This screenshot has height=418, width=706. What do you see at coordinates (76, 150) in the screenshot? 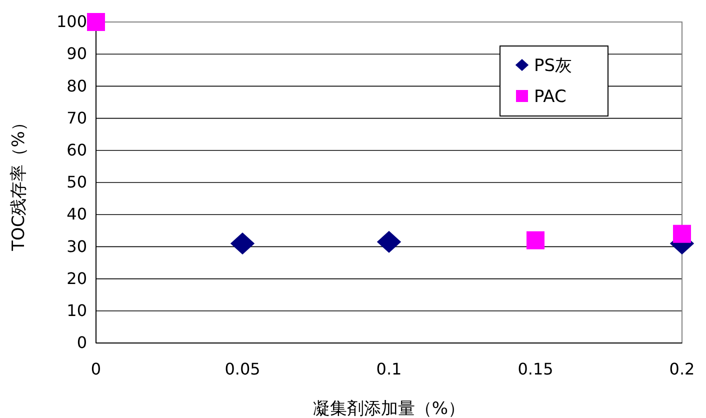
I see `y-tick-label: 60` at bounding box center [76, 150].